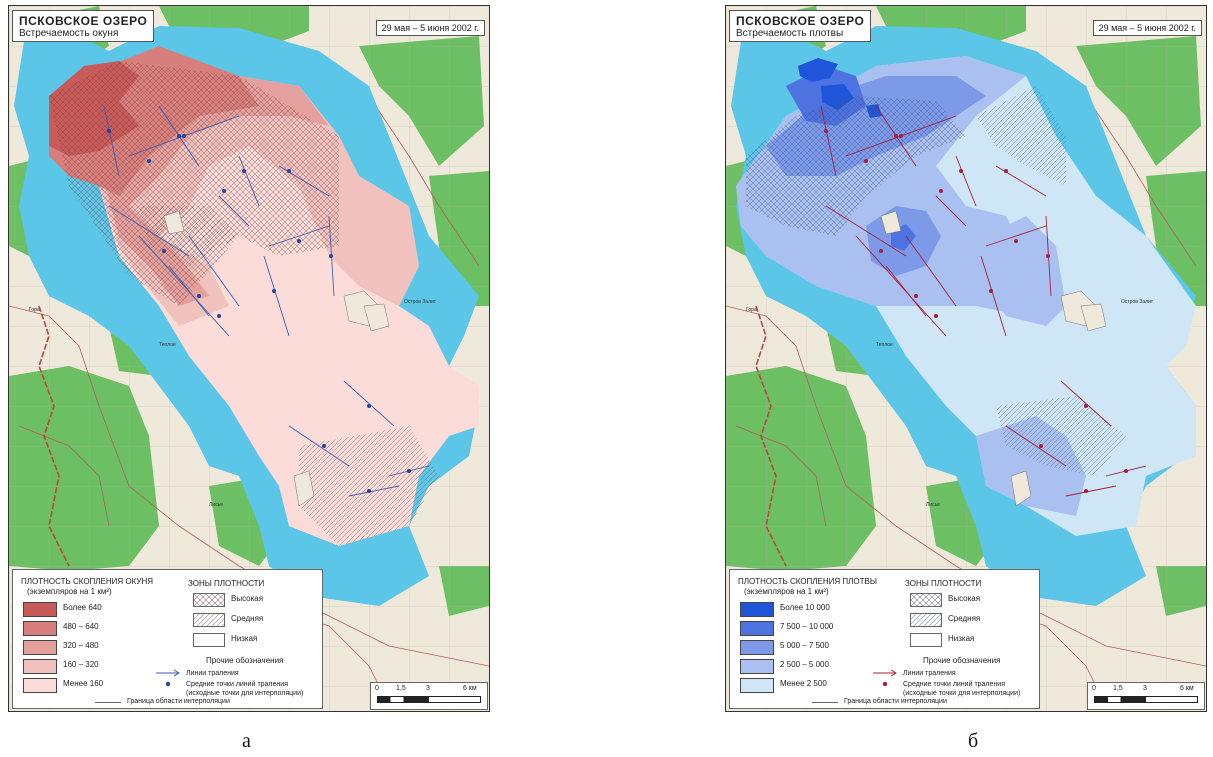 The height and width of the screenshot is (757, 1213). Describe the element at coordinates (245, 660) in the screenshot. I see `legend-other-title: Прочие обозначения` at that location.